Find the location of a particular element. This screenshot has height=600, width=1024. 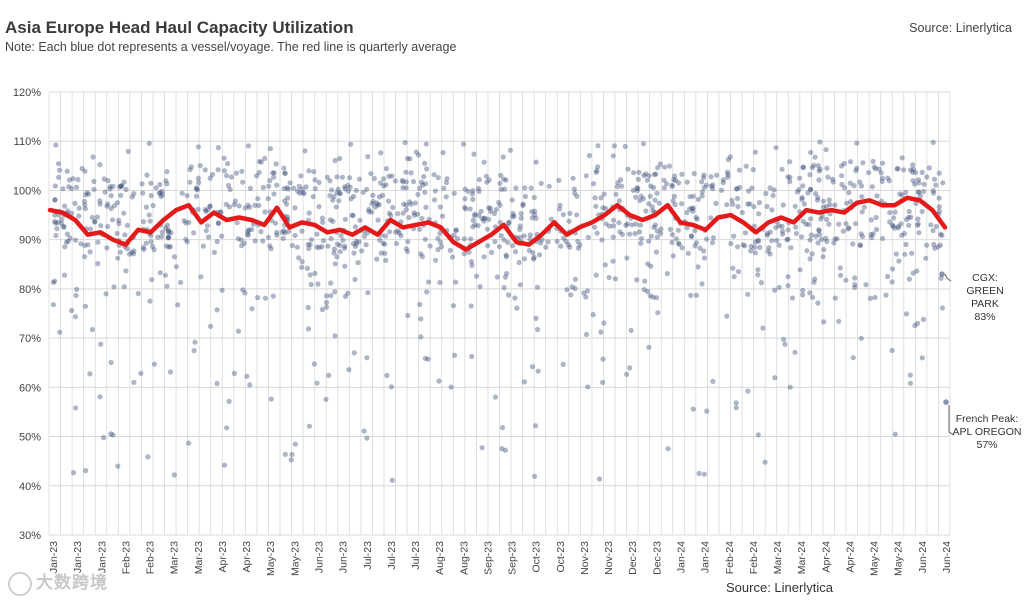

source-label-top: Source: Linerlytica is located at coordinates (960, 28).